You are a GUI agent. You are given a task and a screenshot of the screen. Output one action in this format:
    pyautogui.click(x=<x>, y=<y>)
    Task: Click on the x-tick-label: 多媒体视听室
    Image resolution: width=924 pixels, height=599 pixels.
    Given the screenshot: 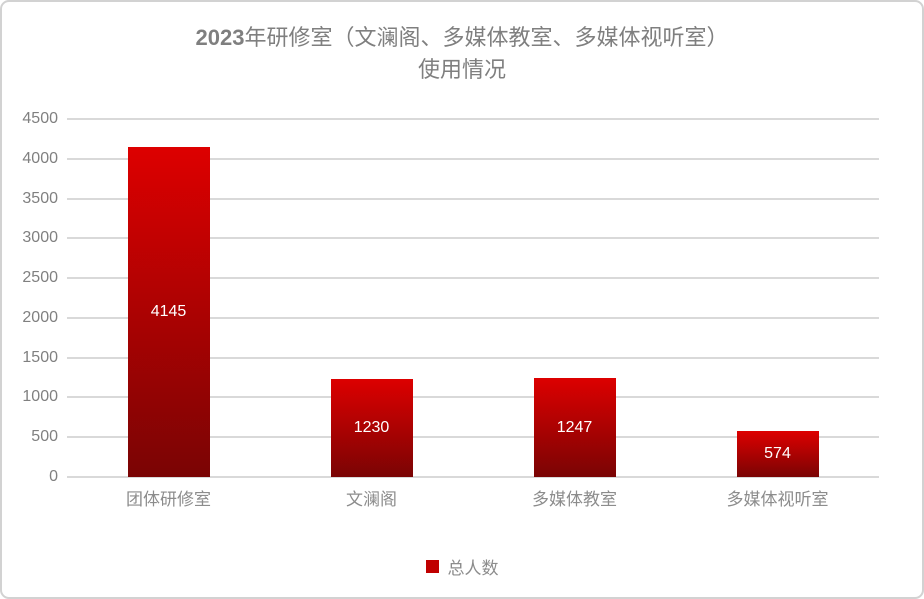 What is the action you would take?
    pyautogui.click(x=777, y=499)
    